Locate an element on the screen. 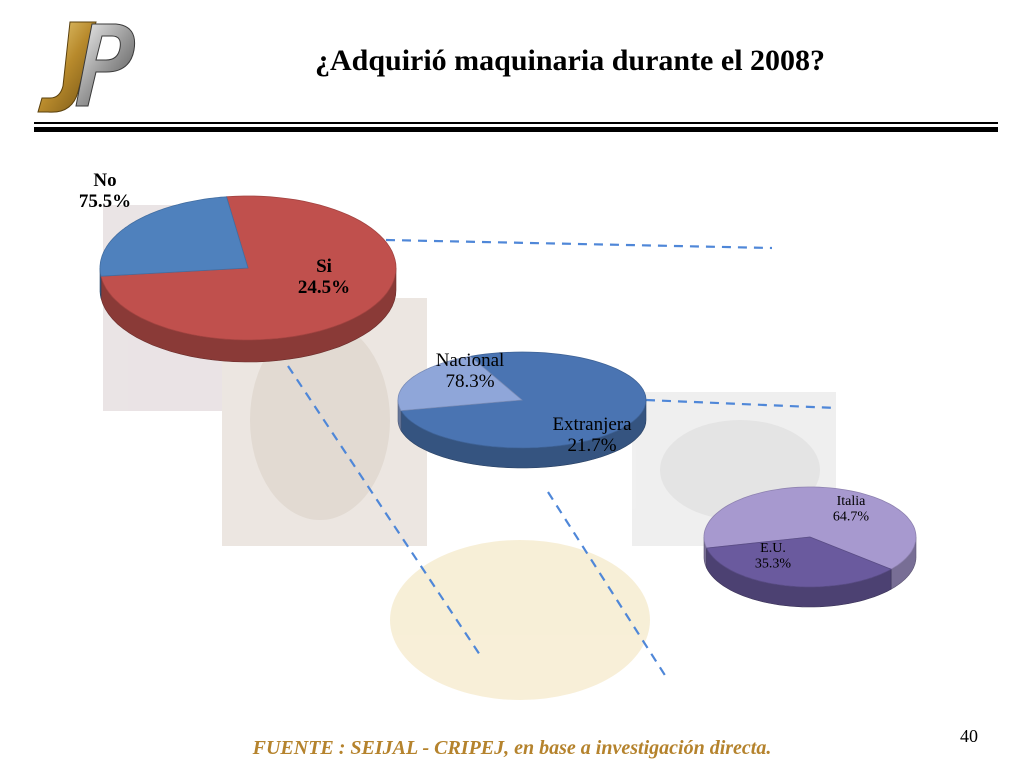  pie-label-extranjera-value: 21.7% is located at coordinates (591, 445).